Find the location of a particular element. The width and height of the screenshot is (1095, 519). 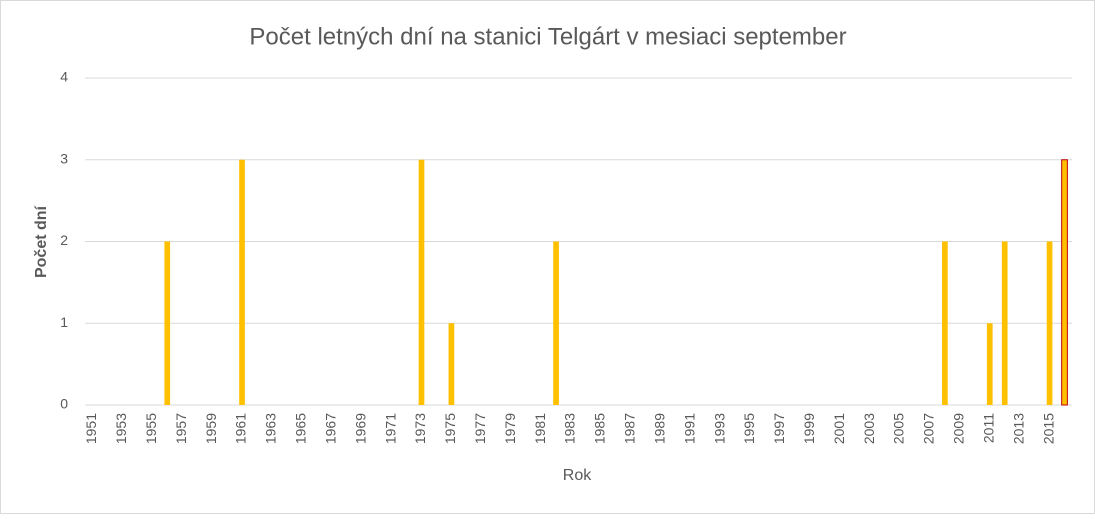

x-tick-label: 1973 is located at coordinates (420, 428).